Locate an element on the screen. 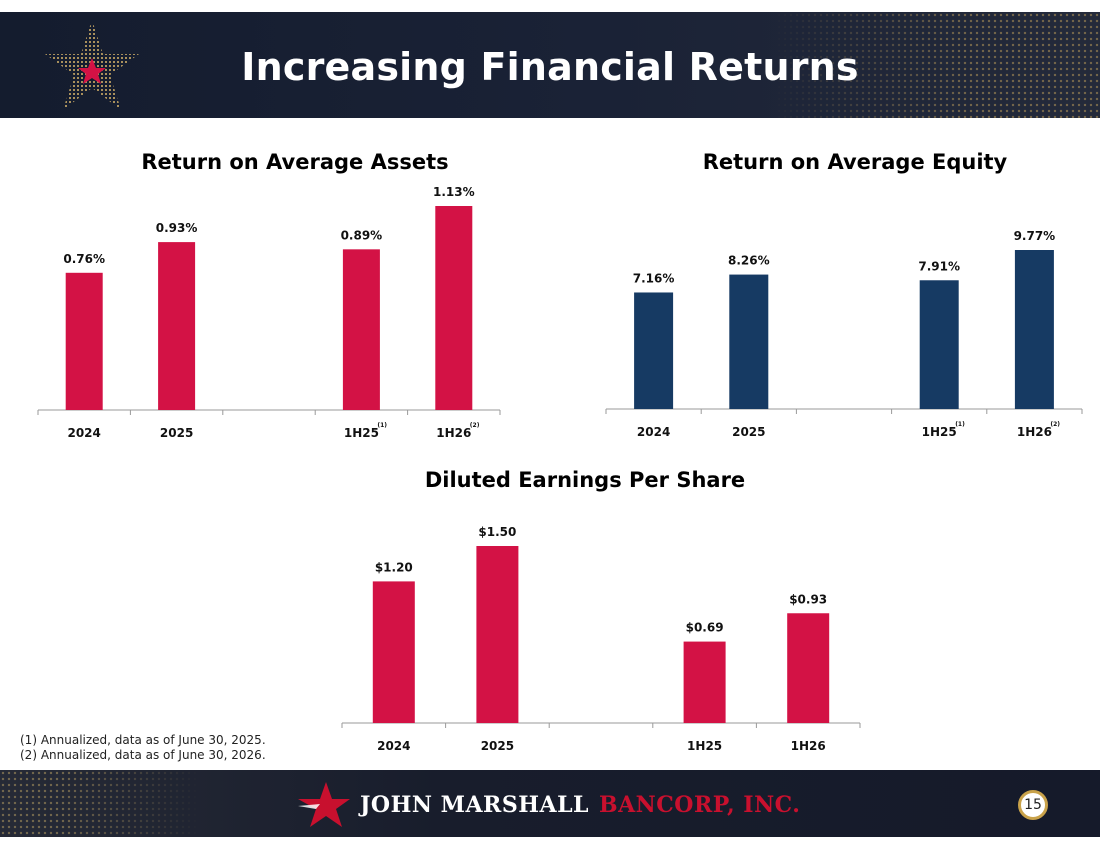 This screenshot has width=1100, height=849. eps-tick-label-5: 1H26 is located at coordinates (808, 746).